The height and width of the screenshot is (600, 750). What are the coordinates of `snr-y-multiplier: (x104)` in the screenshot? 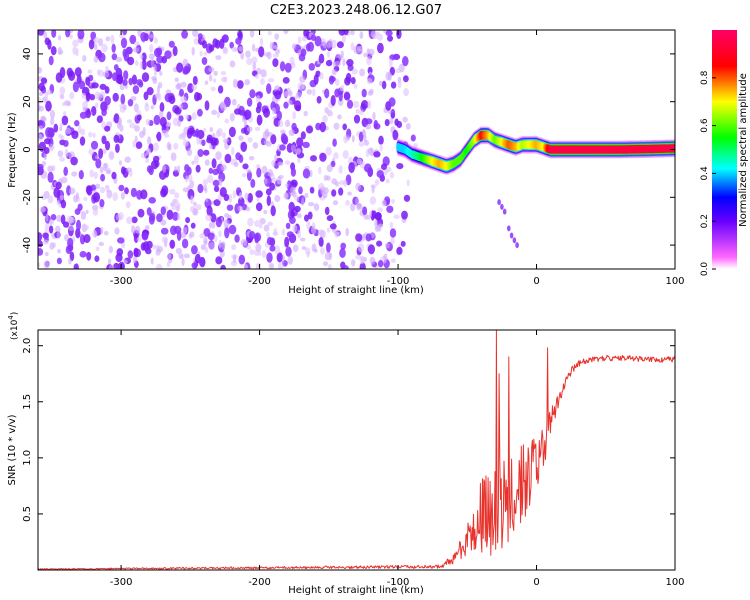 It's located at (13, 326).